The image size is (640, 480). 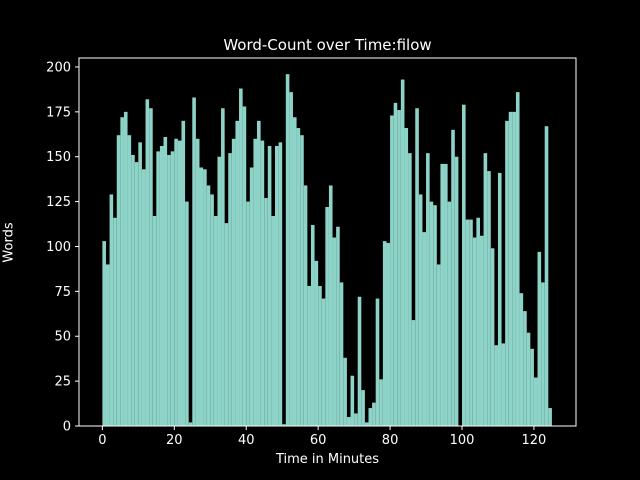 What do you see at coordinates (462, 440) in the screenshot?
I see `x-tick-label: 100` at bounding box center [462, 440].